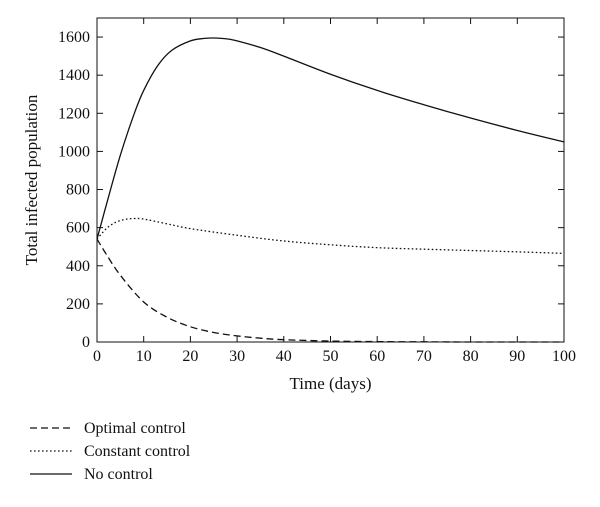  Describe the element at coordinates (31, 179) in the screenshot. I see `y-axis-label: Total infected population` at that location.